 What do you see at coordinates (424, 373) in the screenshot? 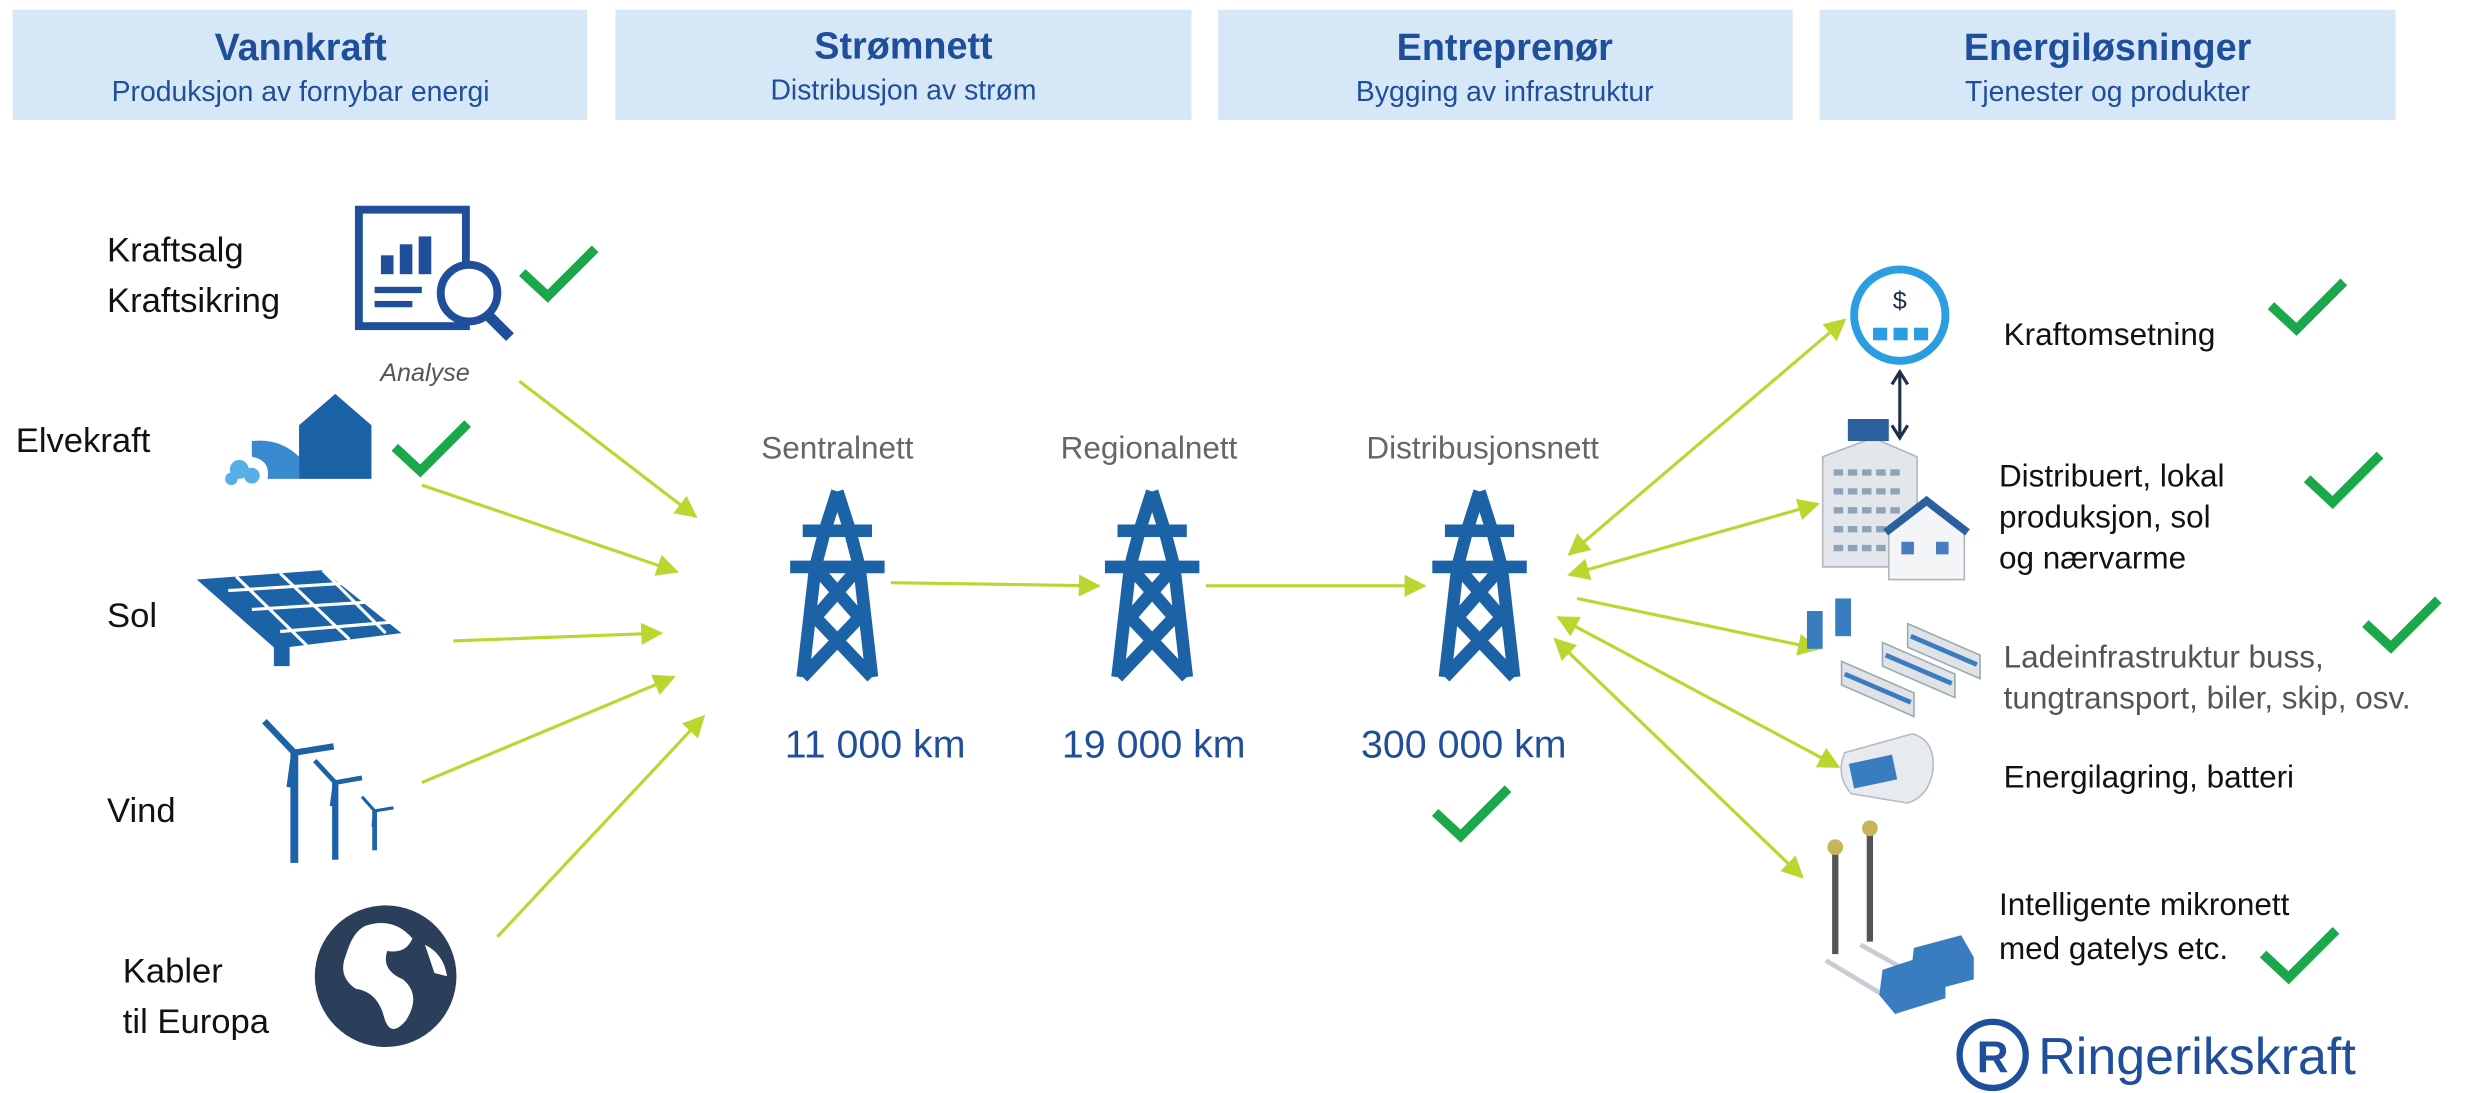
I see `icon-caption: Analyse` at bounding box center [424, 373].